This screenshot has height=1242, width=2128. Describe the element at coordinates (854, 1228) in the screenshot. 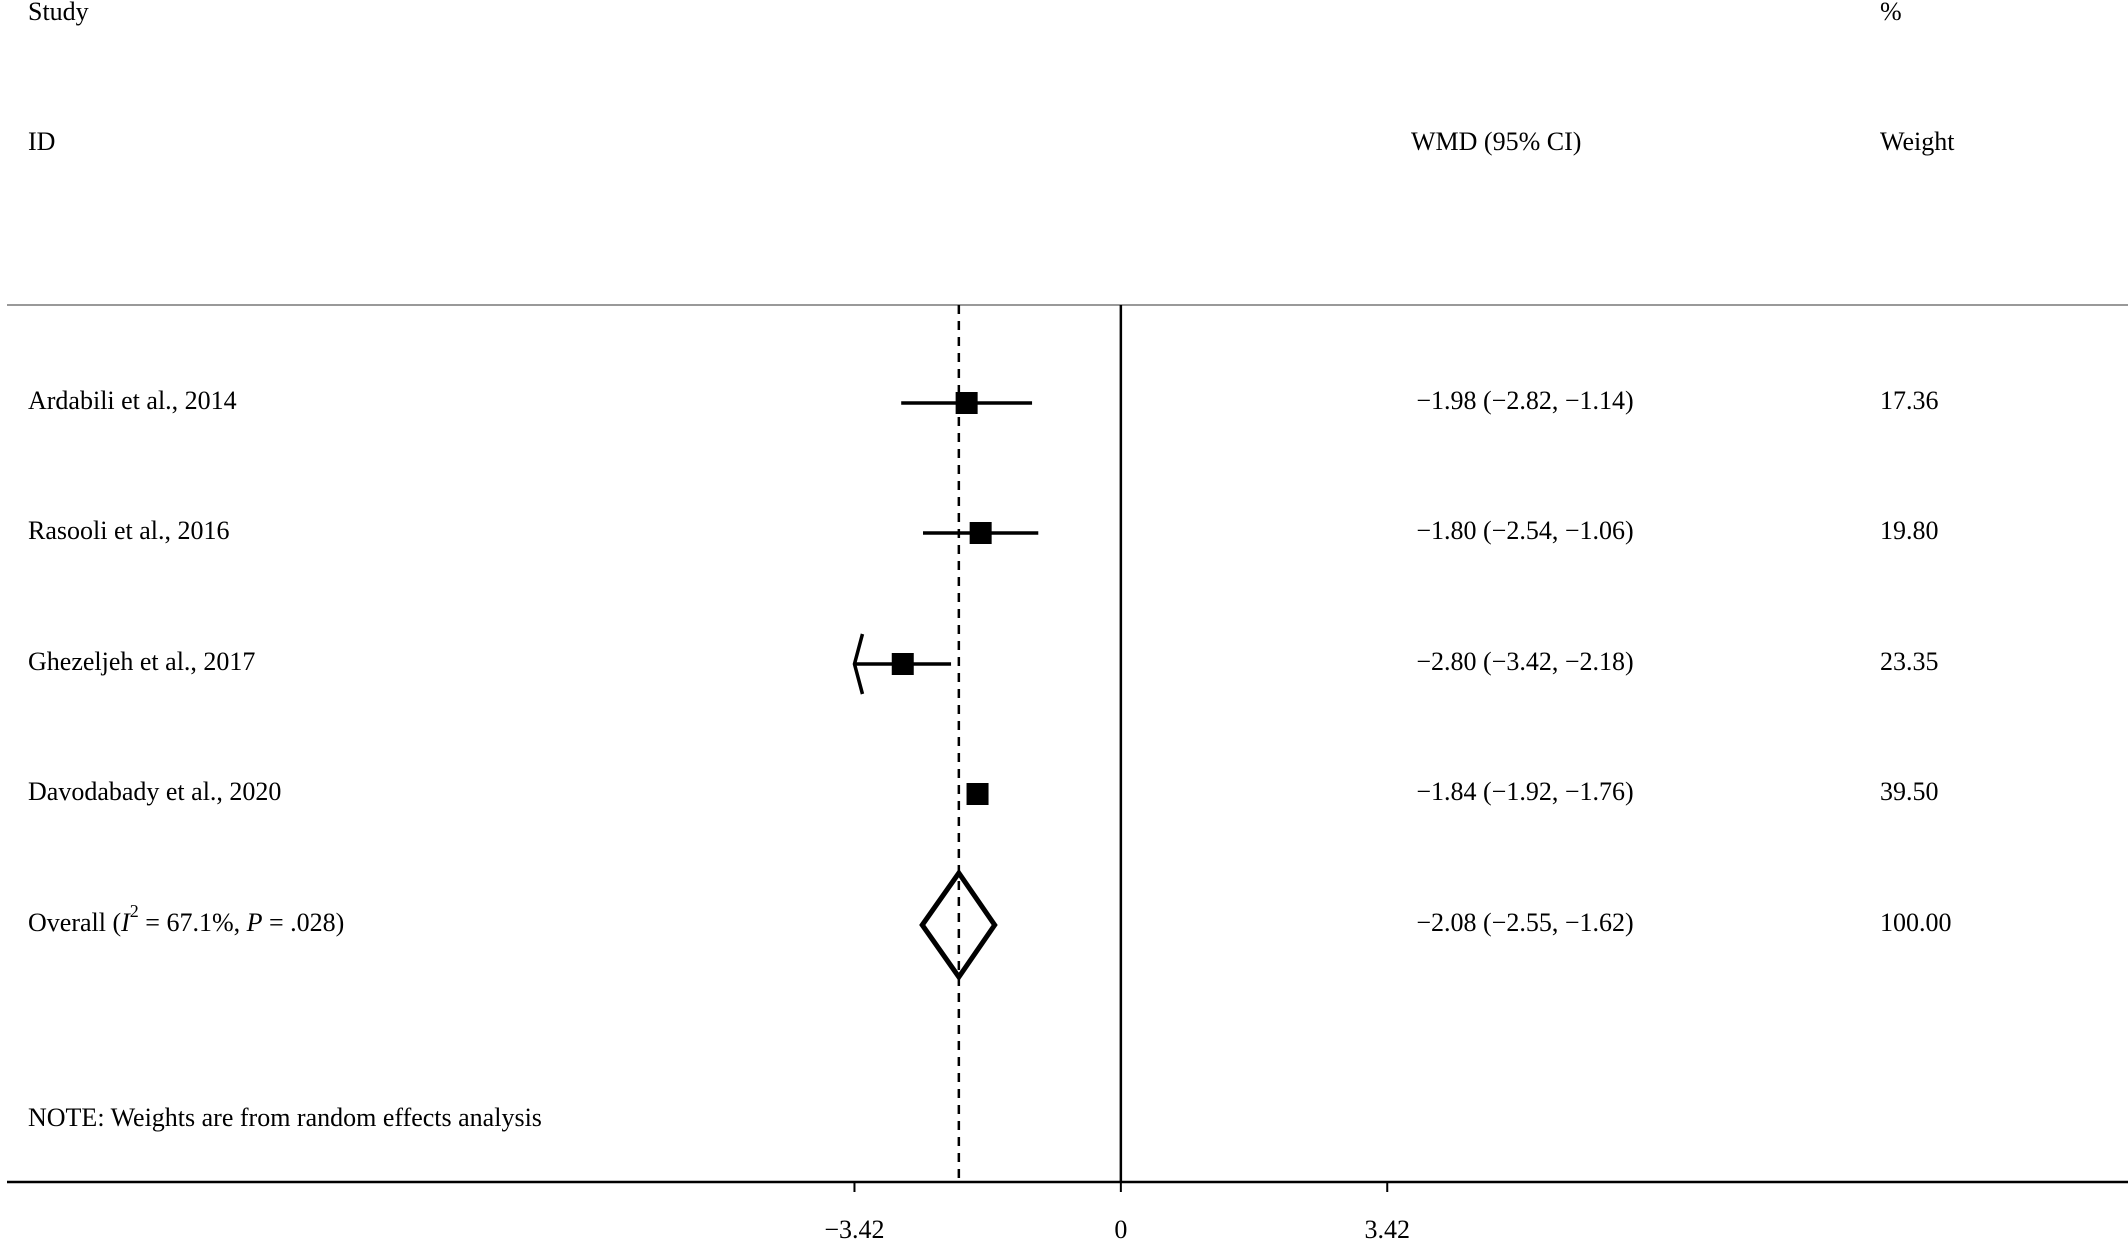

I see `x-tick-label: −3.42` at that location.